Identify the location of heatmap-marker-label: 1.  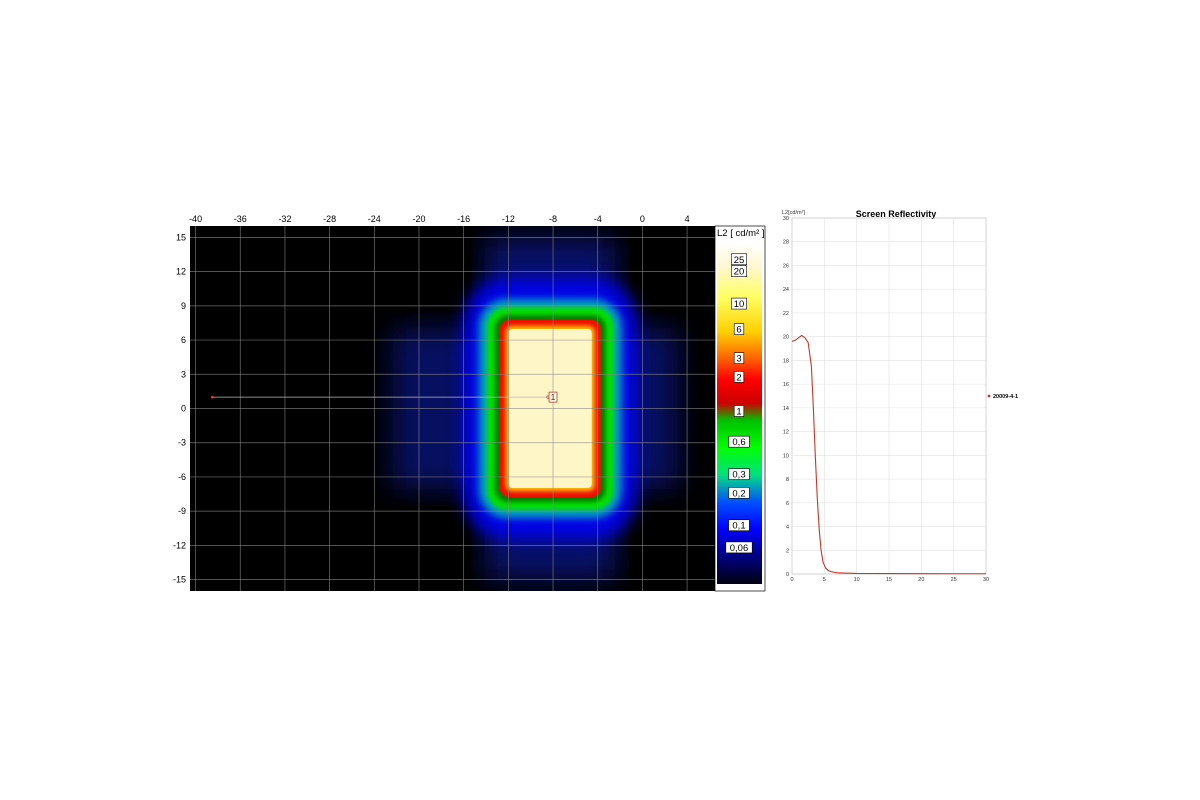
(553, 397).